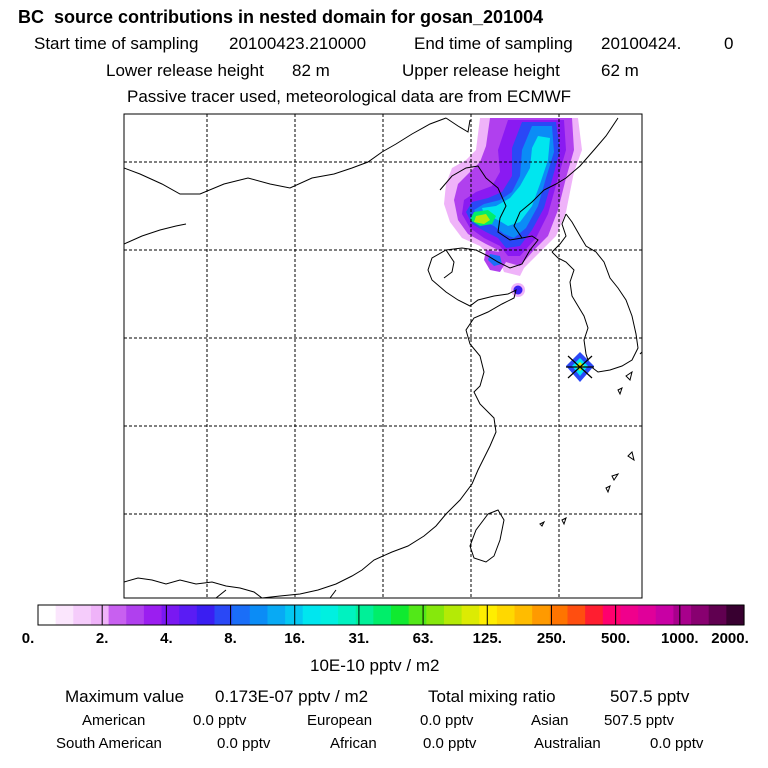 The height and width of the screenshot is (768, 768). I want to click on colorbar, so click(391, 615).